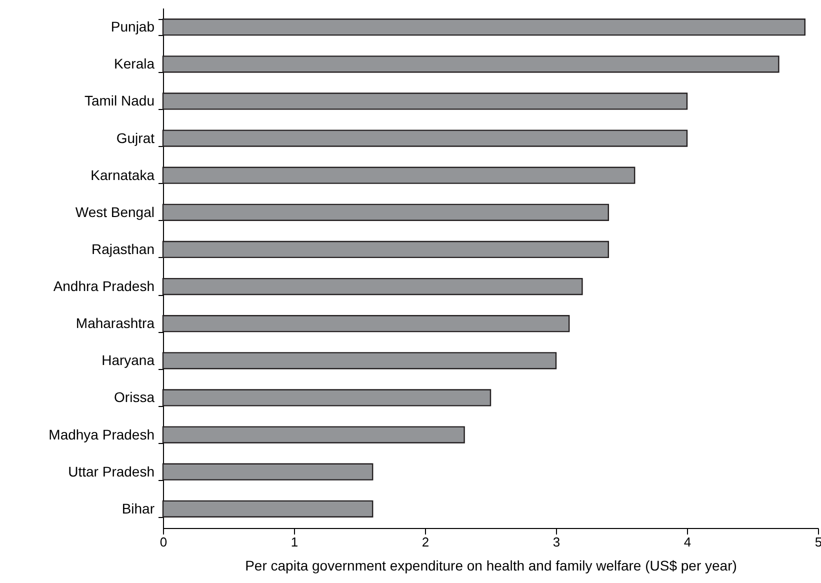 The width and height of the screenshot is (821, 583). What do you see at coordinates (134, 64) in the screenshot?
I see `y-tick-label: Kerala` at bounding box center [134, 64].